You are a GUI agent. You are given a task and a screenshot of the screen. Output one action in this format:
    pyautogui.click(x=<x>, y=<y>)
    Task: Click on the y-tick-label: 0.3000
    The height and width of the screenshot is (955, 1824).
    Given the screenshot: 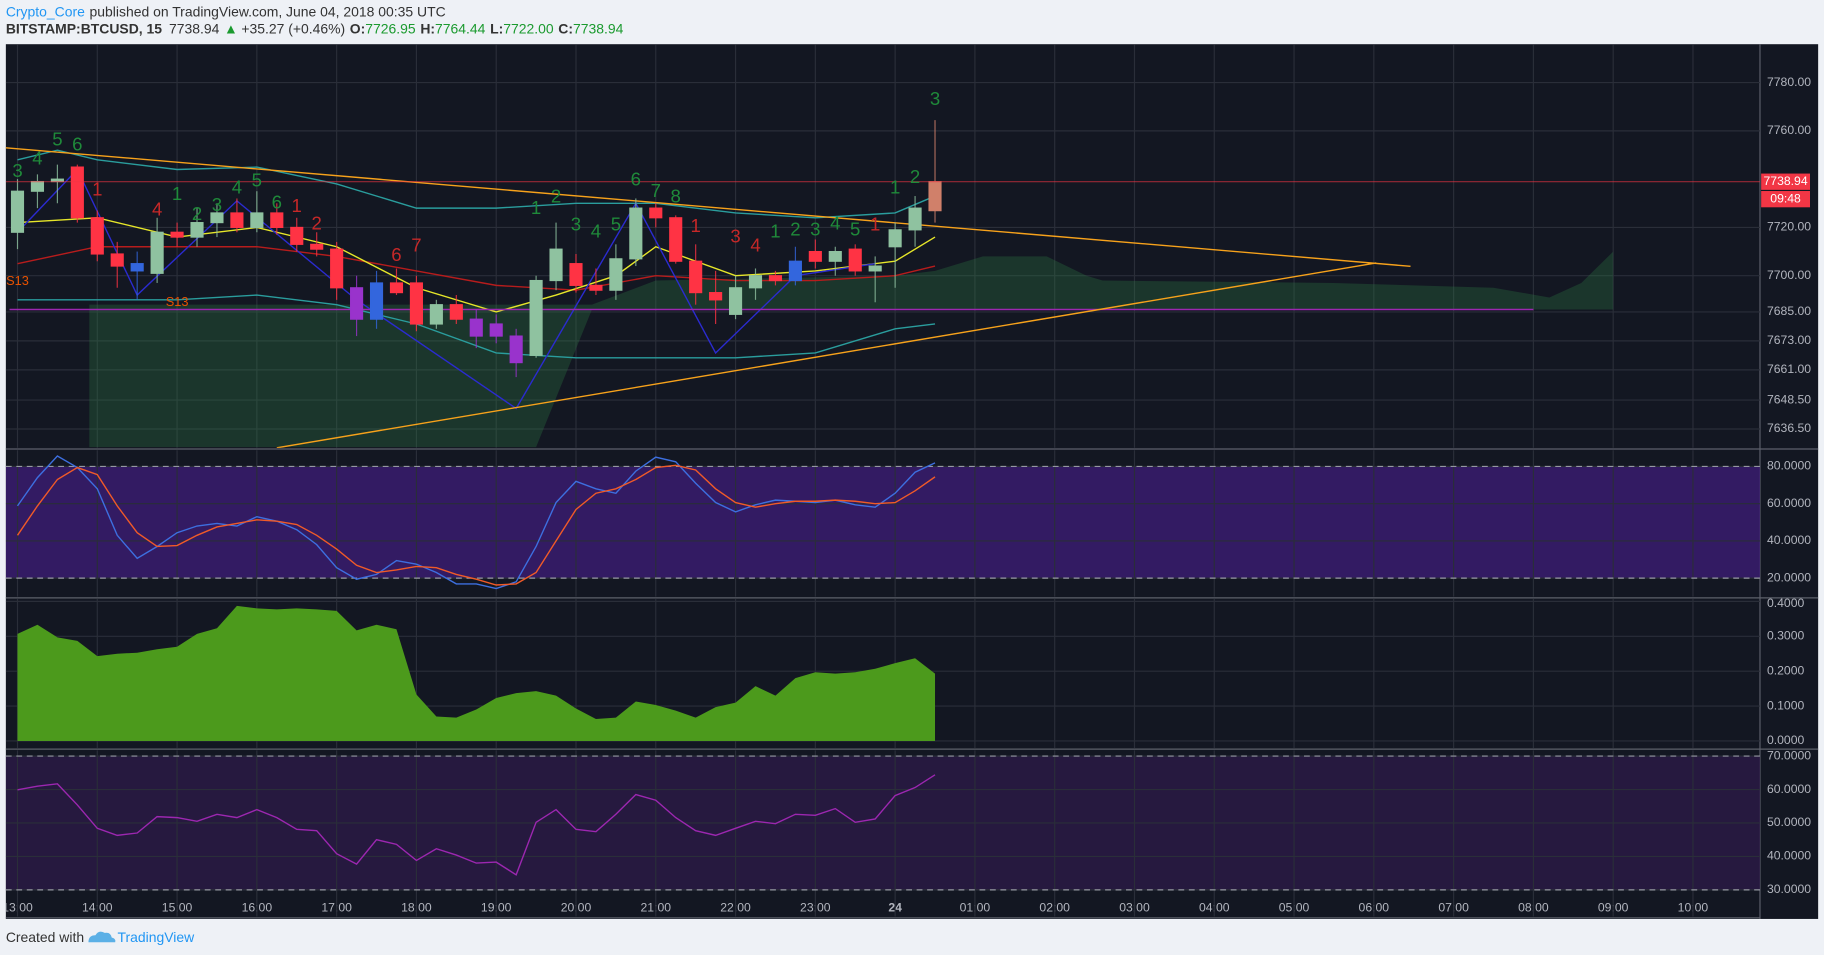 What is the action you would take?
    pyautogui.click(x=1786, y=636)
    